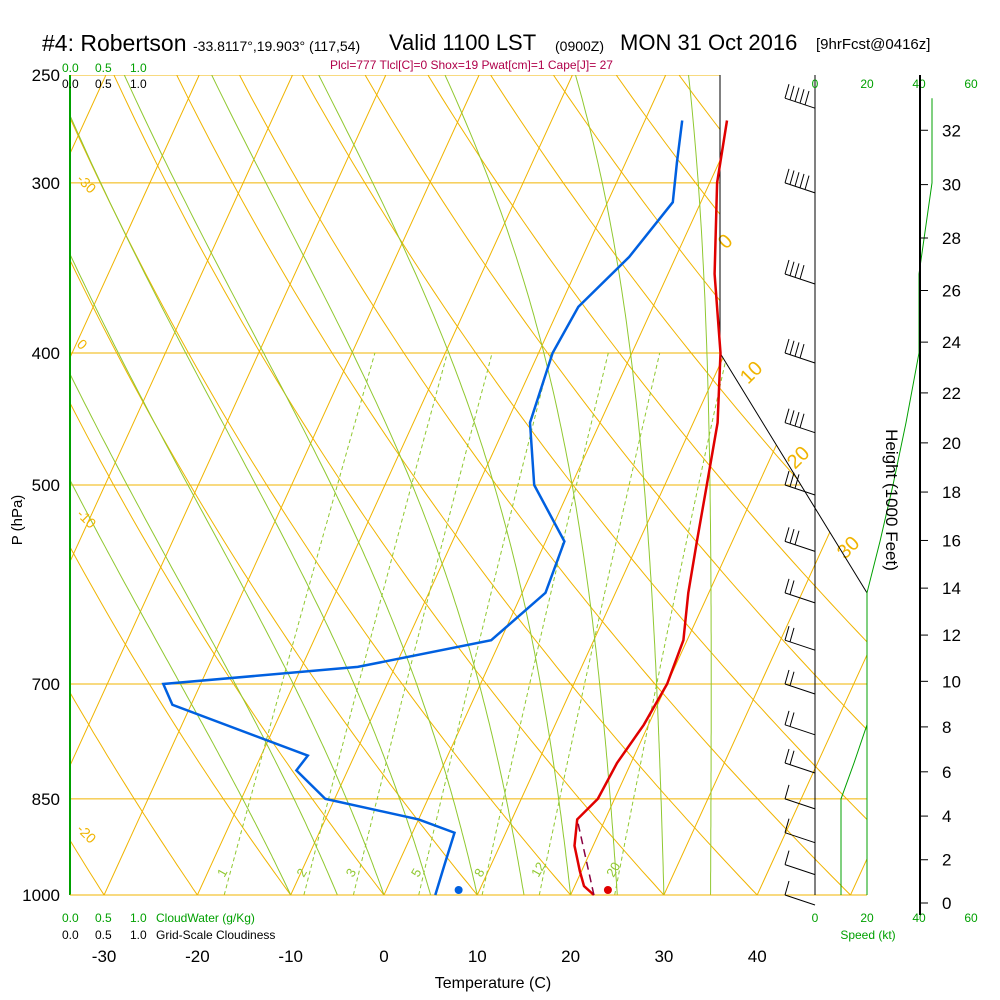  What do you see at coordinates (709, 42) in the screenshot?
I see `valid-date: MON 31 Oct 2016` at bounding box center [709, 42].